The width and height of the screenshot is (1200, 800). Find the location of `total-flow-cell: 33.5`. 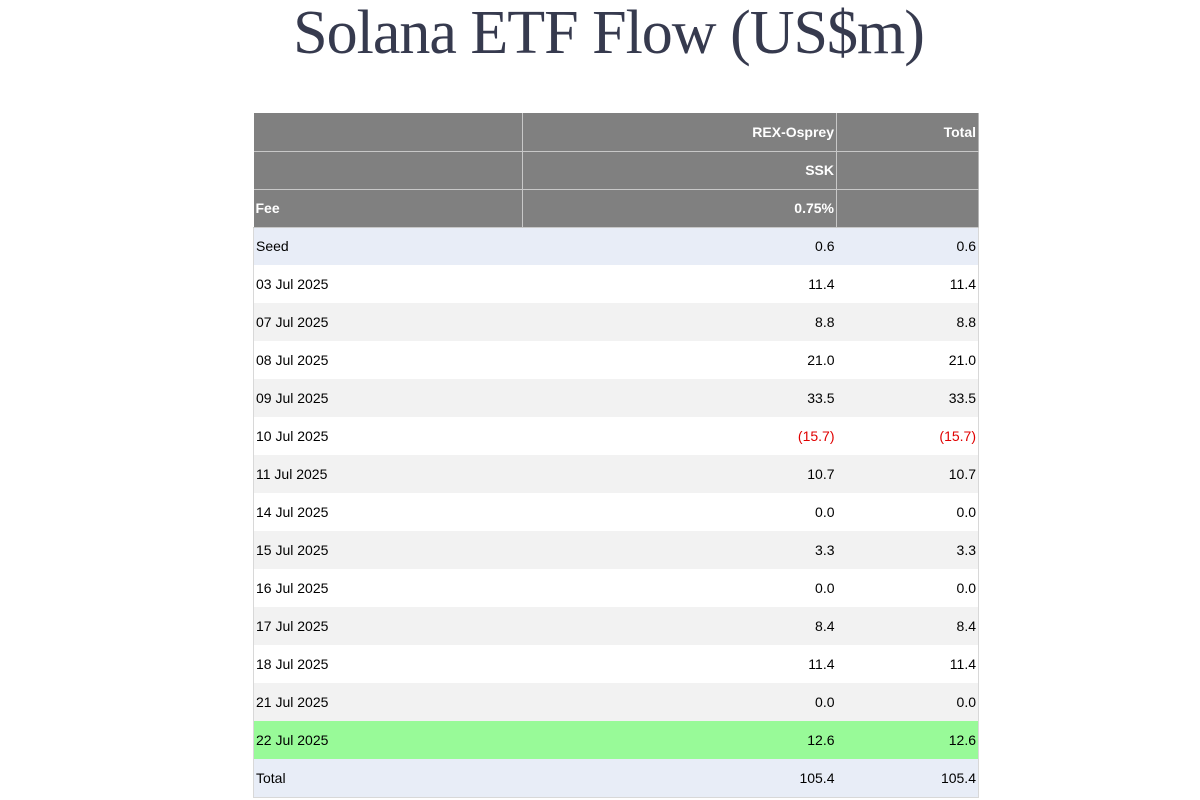

total-flow-cell: 33.5 is located at coordinates (907, 398).